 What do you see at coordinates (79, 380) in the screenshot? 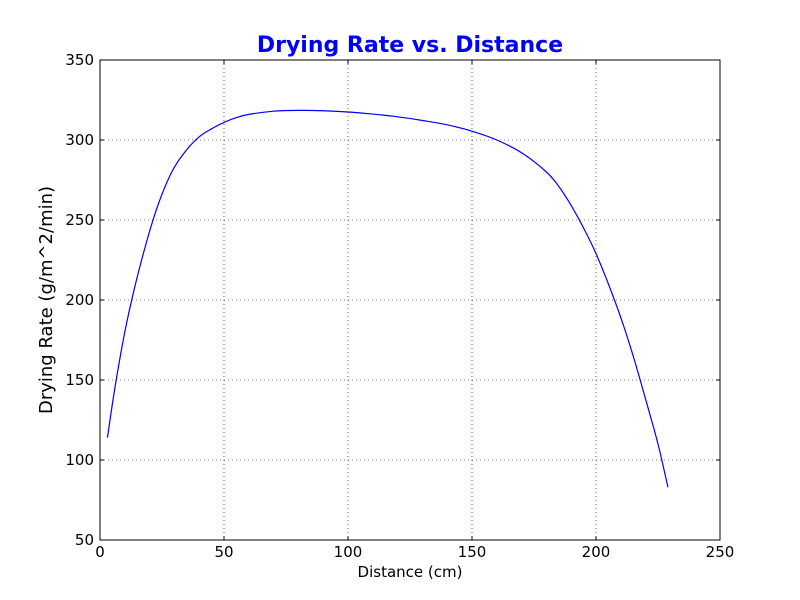
I see `y-tick-label: 150` at bounding box center [79, 380].